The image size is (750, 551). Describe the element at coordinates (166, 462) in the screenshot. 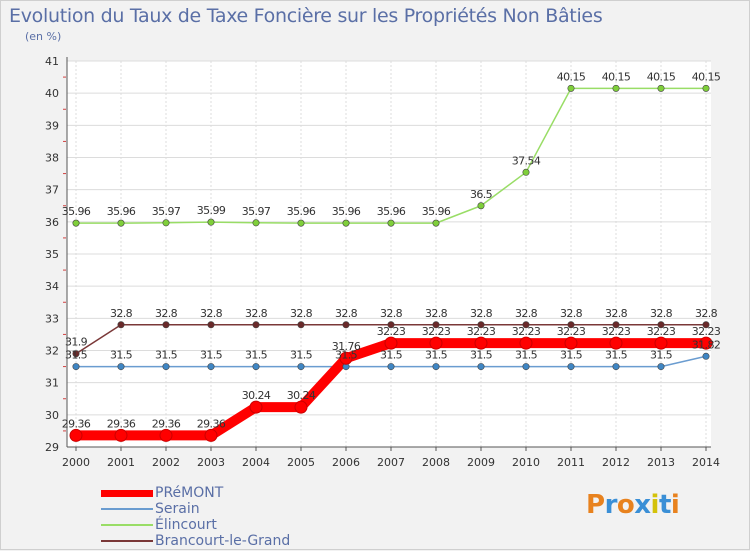

I see `x-tick-label: 2002` at that location.